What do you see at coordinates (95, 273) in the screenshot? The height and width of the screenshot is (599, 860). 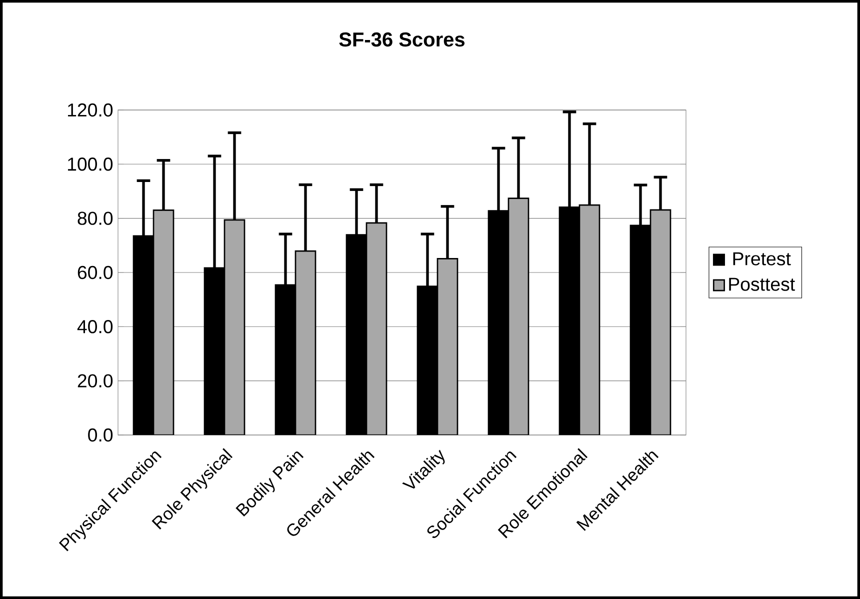 I see `y-tick-label: 60.0` at bounding box center [95, 273].